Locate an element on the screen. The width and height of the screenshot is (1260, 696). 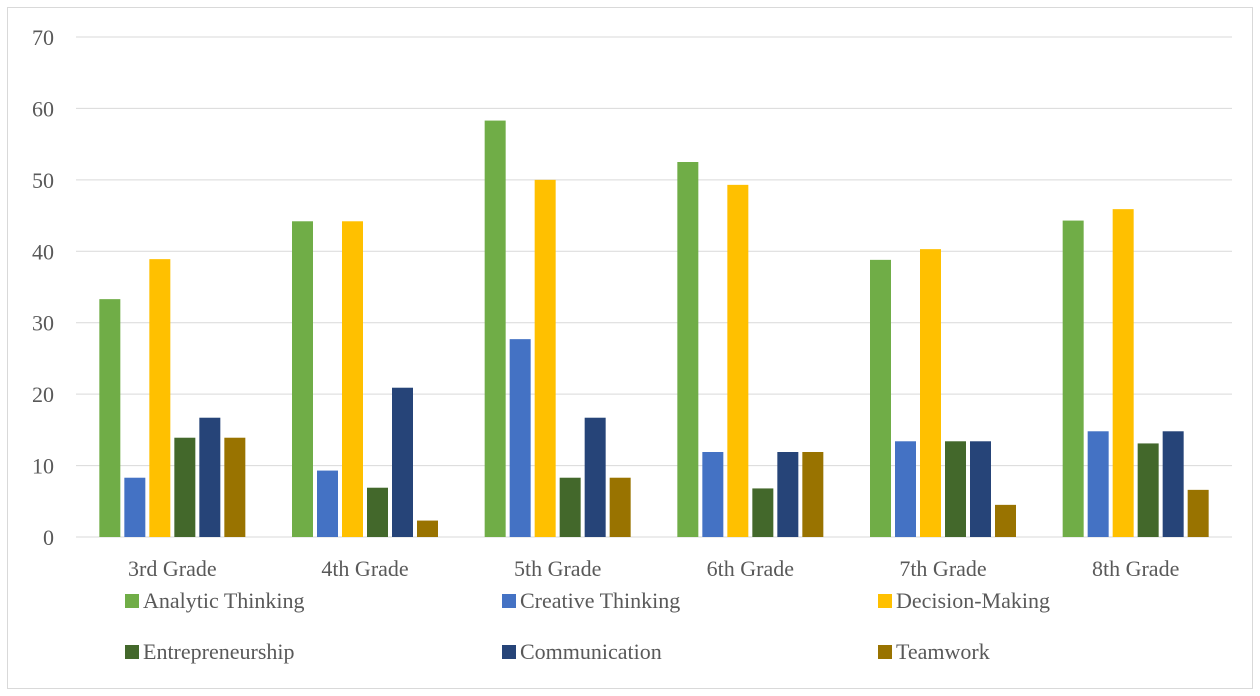
x-category-label: 4th Grade is located at coordinates (364, 568).